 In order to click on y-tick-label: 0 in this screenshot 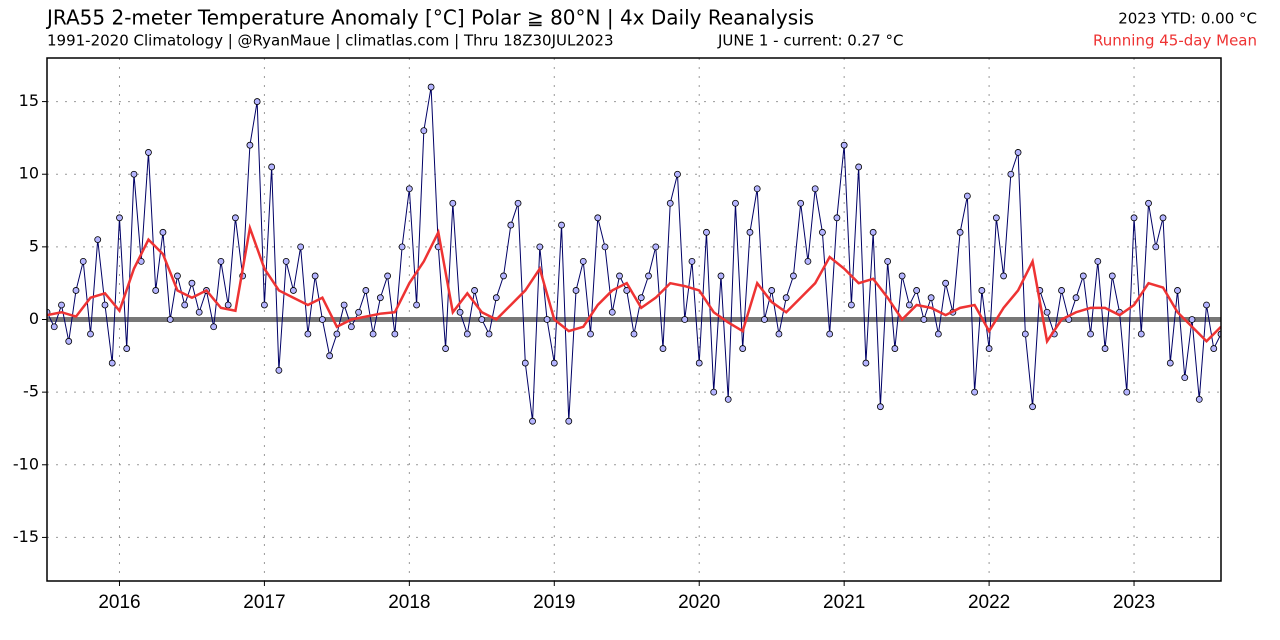, I will do `click(34, 318)`.